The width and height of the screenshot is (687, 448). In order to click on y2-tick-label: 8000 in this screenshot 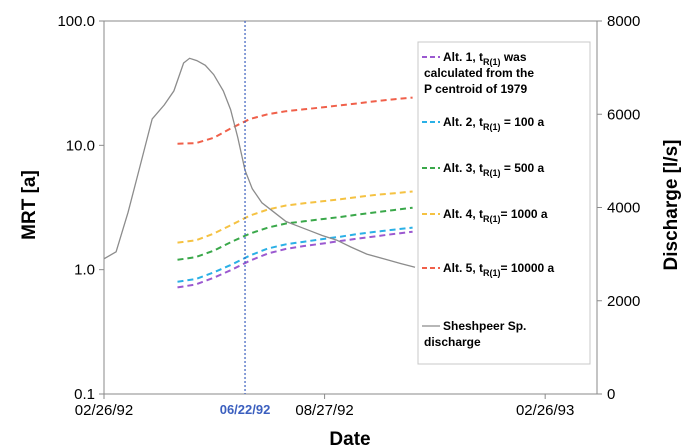, I will do `click(623, 21)`.